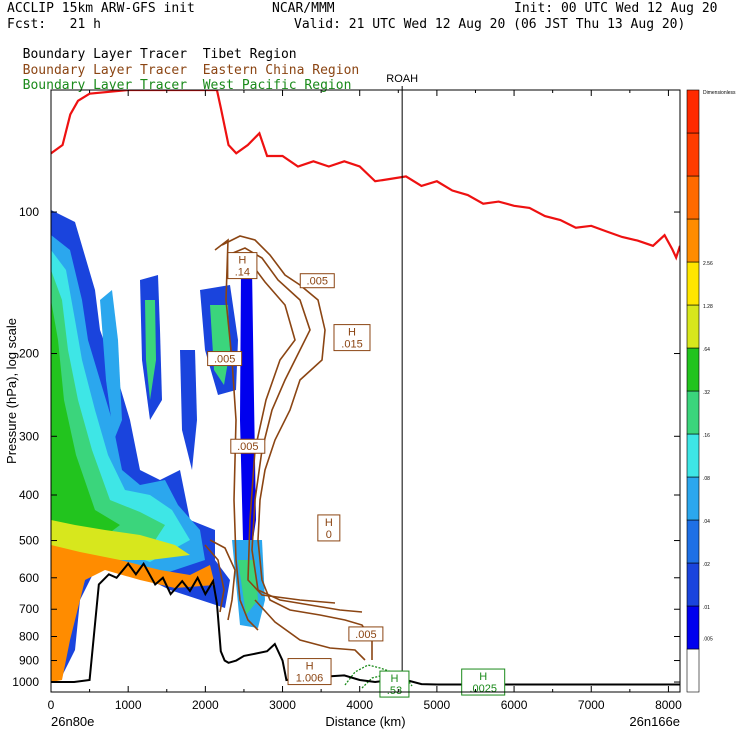 The width and height of the screenshot is (740, 740). I want to click on contour-label-7: H1.006, so click(309, 672).